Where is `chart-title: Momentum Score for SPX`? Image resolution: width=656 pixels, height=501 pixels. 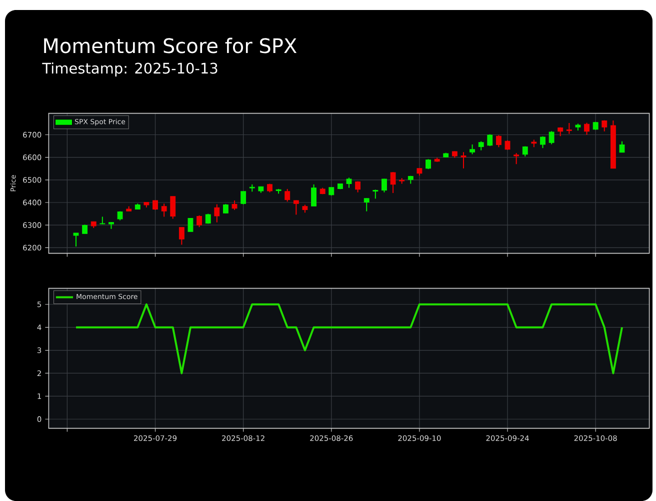 chart-title: Momentum Score for SPX is located at coordinates (170, 46).